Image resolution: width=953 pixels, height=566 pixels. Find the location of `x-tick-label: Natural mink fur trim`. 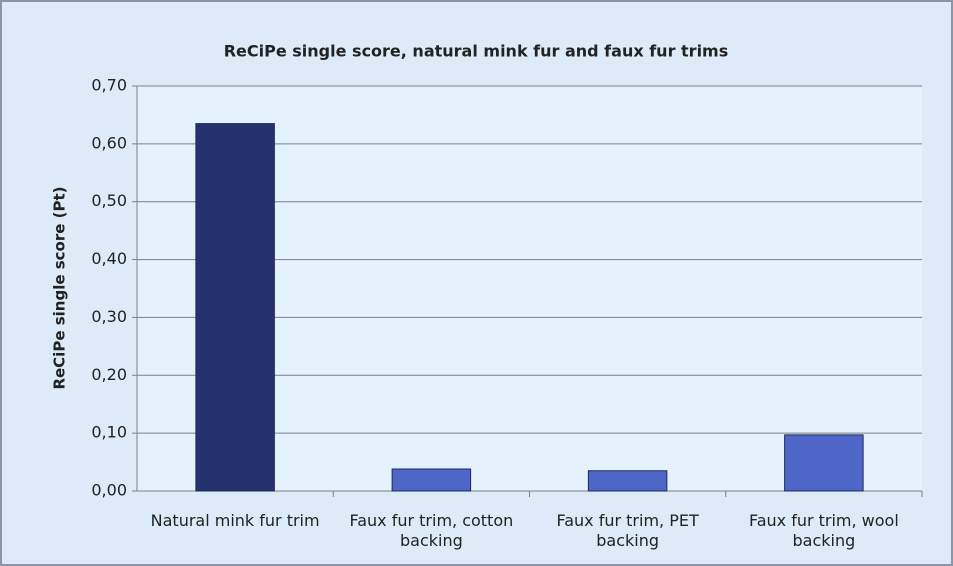

x-tick-label: Natural mink fur trim is located at coordinates (235, 520).